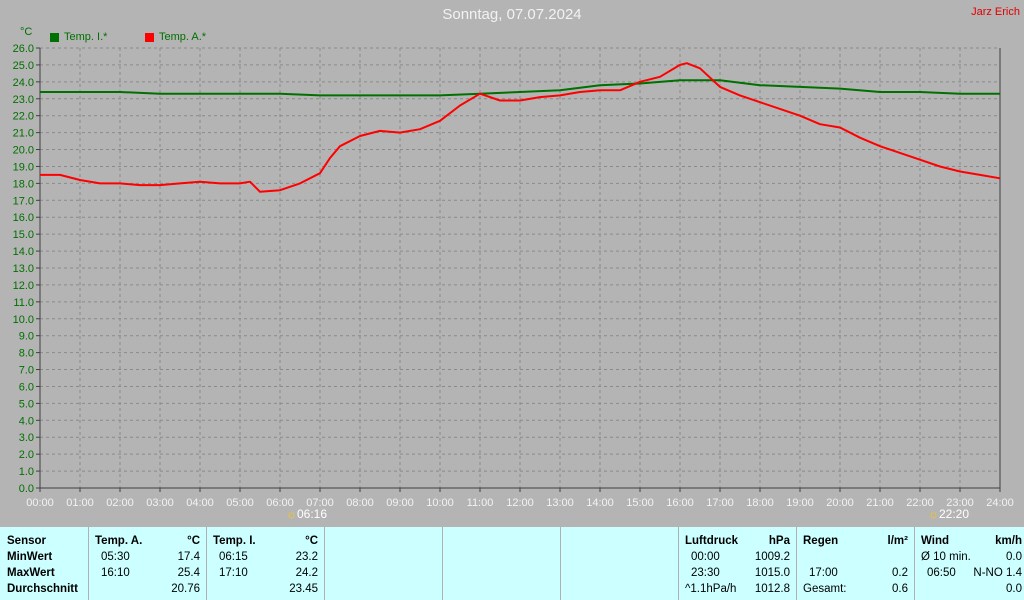 The width and height of the screenshot is (1024, 600). I want to click on x-tick-label: 12:00, so click(520, 503).